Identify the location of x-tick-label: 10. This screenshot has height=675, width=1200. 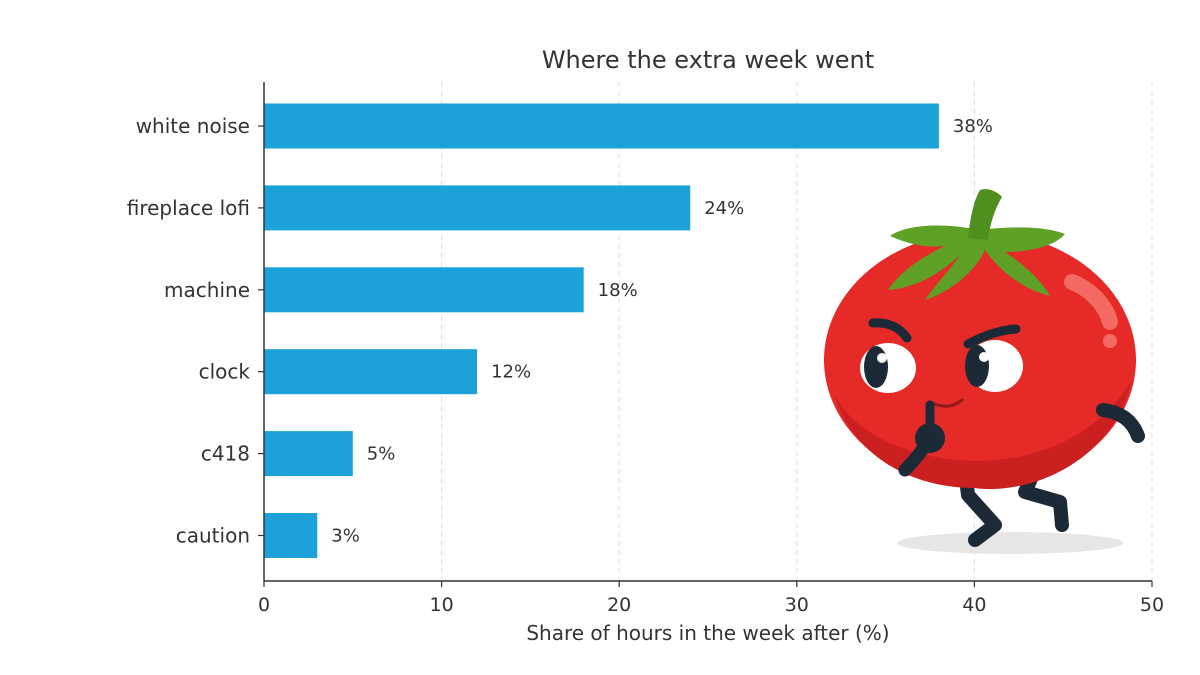
(442, 605).